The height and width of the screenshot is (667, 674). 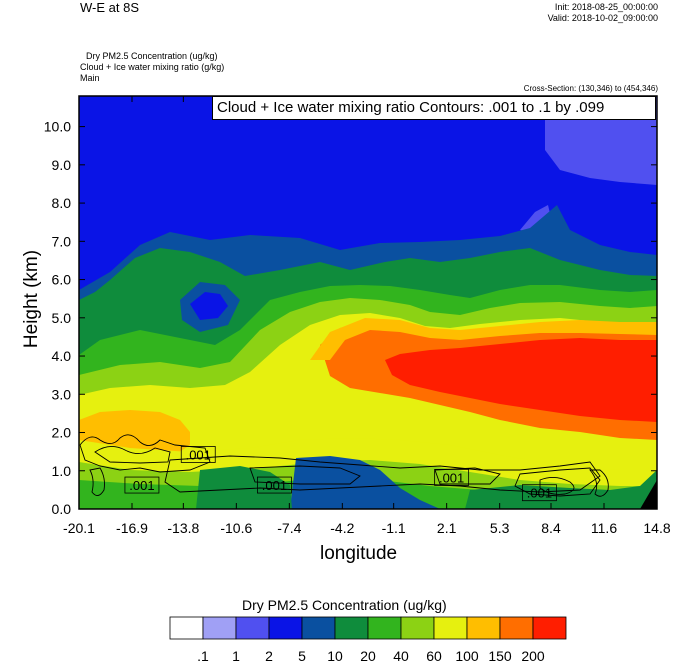 I want to click on x-tick-label: -20.1, so click(x=79, y=528).